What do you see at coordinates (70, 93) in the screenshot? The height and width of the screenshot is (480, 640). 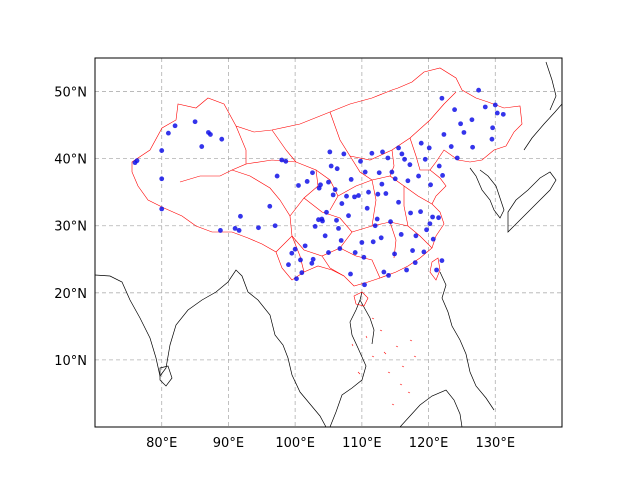 I see `y-tick-label: 50°N` at bounding box center [70, 93].